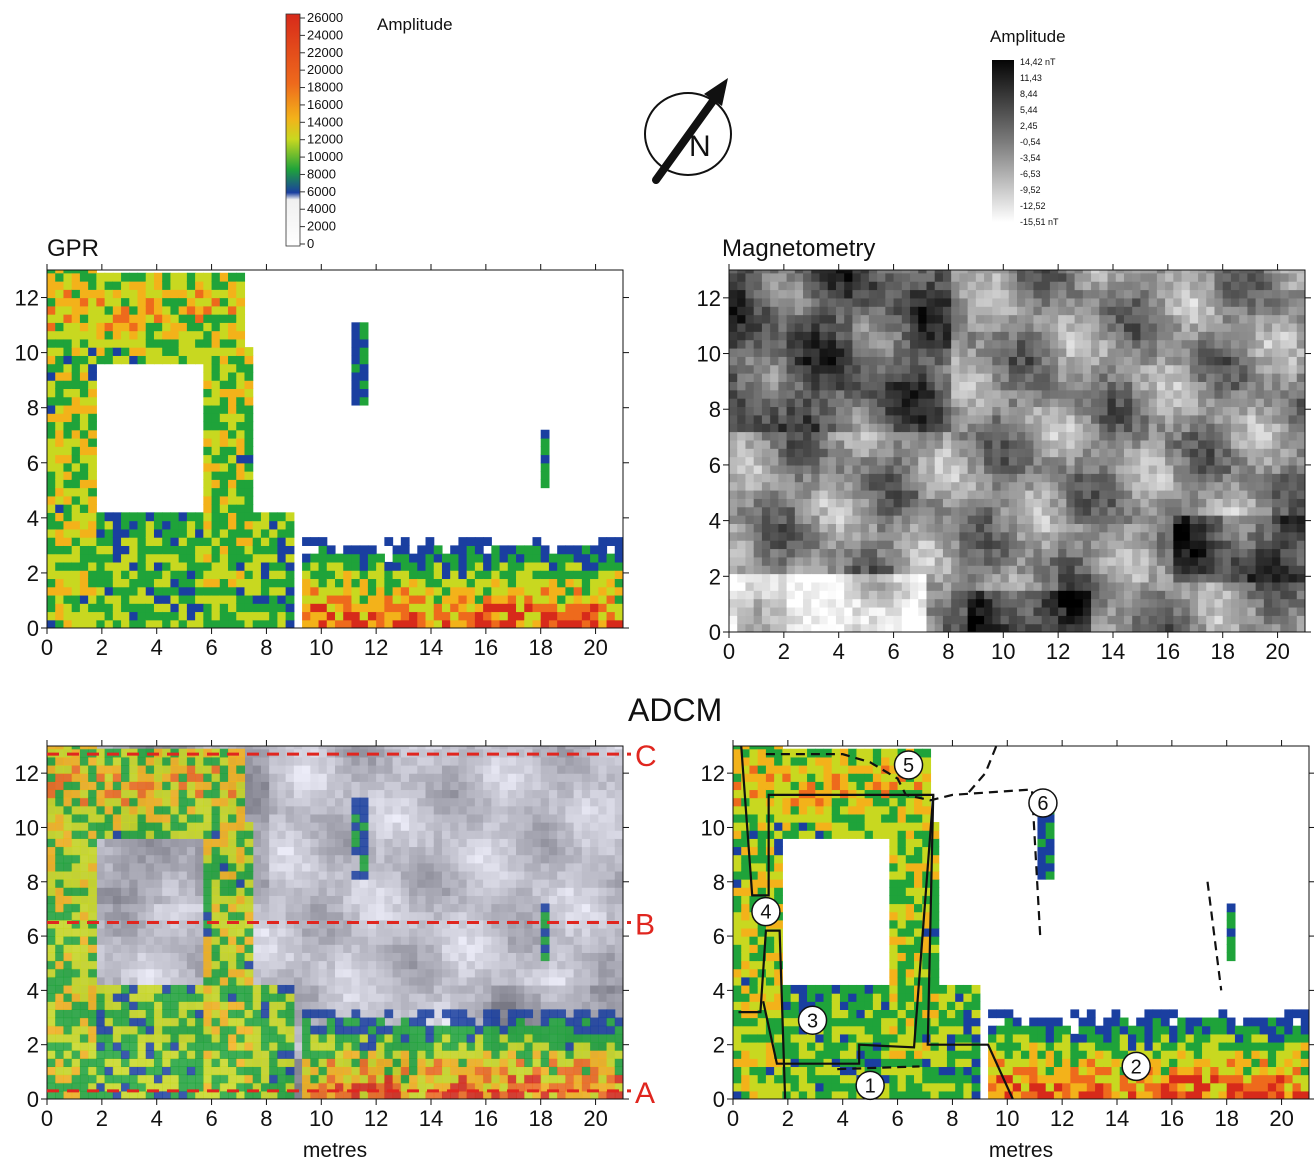 This screenshot has height=1172, width=1314. Describe the element at coordinates (325, 34) in the screenshot. I see `gpr-legend-tick-label: 24000` at that location.